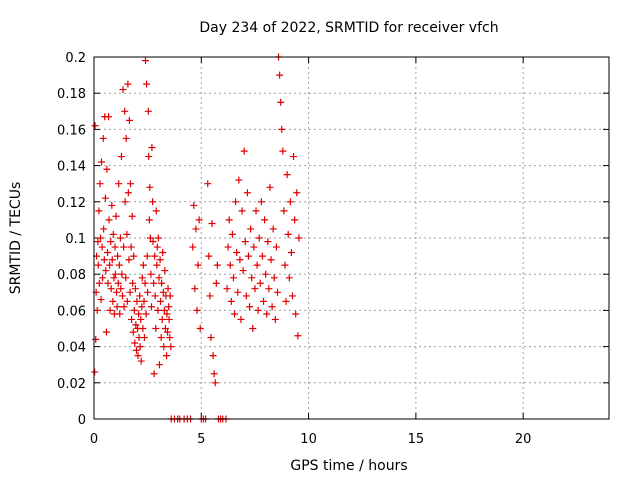  What do you see at coordinates (523, 439) in the screenshot?
I see `x-tick-label: 20` at bounding box center [523, 439].